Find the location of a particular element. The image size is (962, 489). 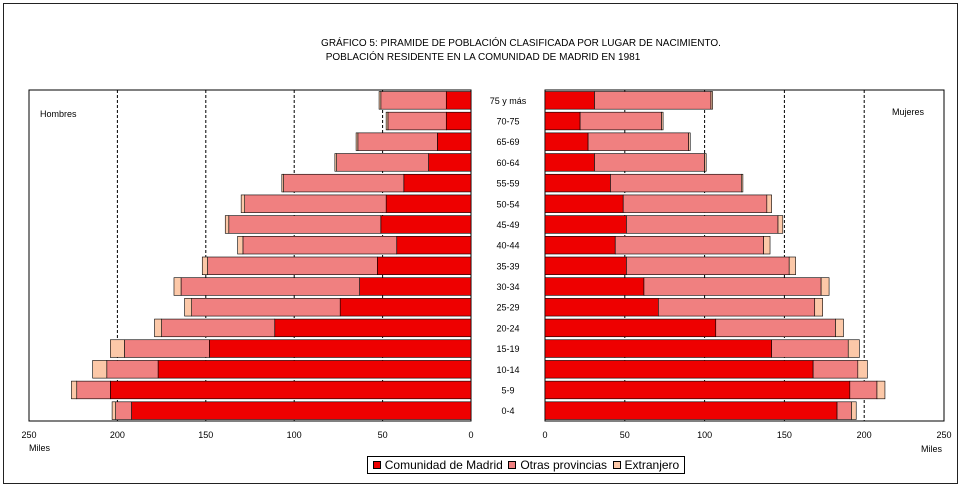

bar-hombres-75 y más-2 is located at coordinates (380, 100).